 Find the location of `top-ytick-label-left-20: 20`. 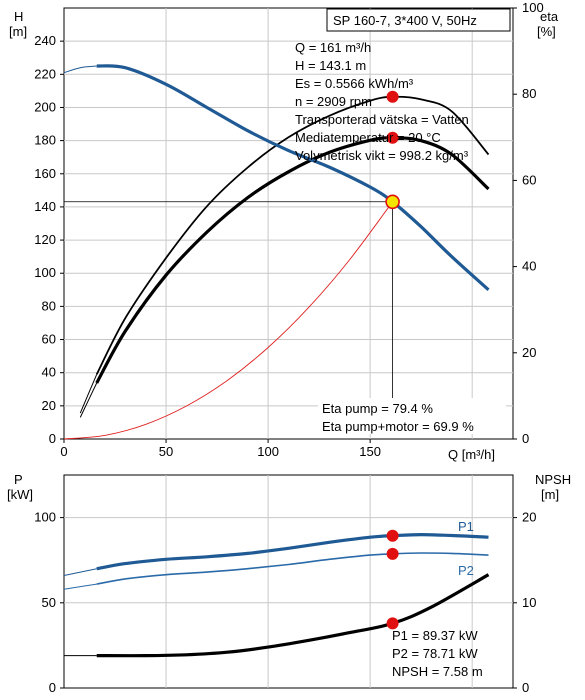

top-ytick-label-left-20: 20 is located at coordinates (49, 405).